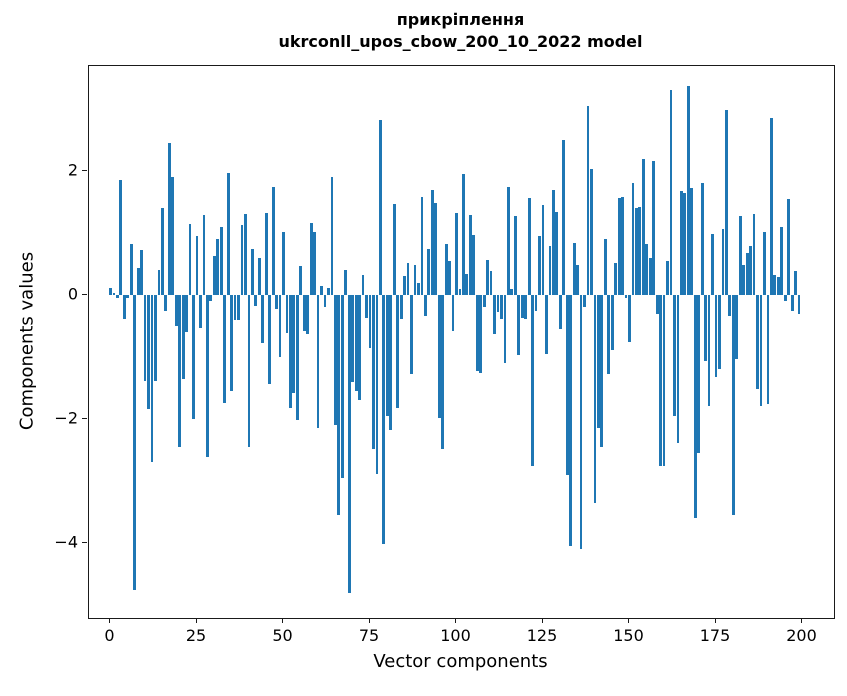 The image size is (847, 696). I want to click on y-tick-label: −4, so click(66, 542).